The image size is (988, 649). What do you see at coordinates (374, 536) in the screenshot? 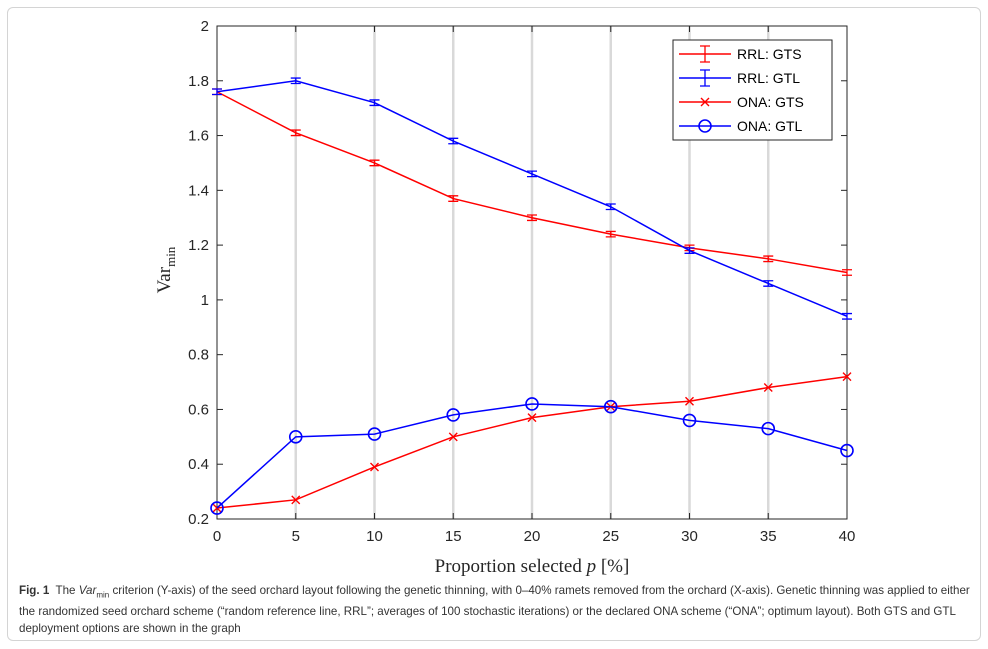
I see `x-tick-label: 10` at bounding box center [374, 536].